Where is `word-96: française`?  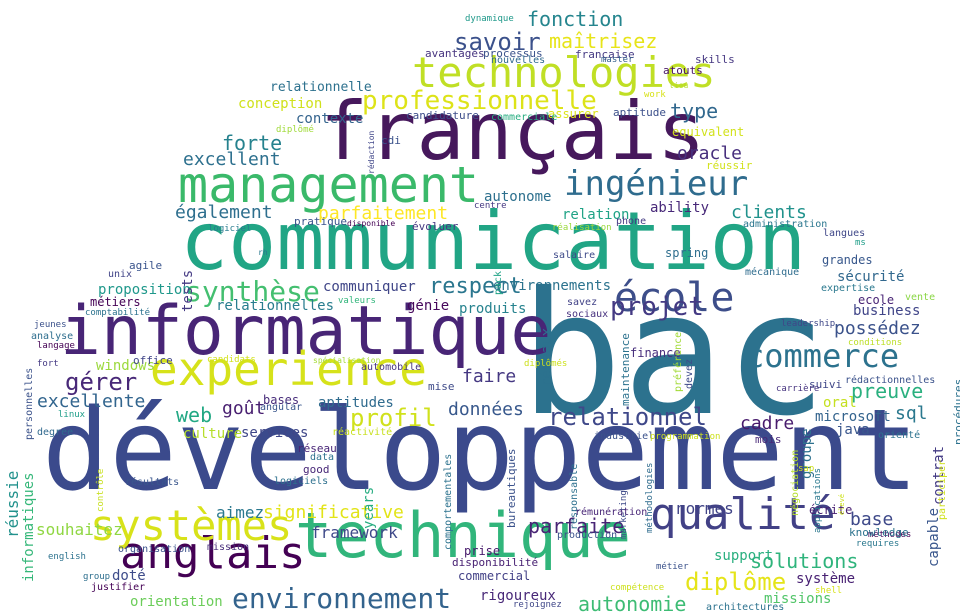 word-96: française is located at coordinates (605, 54).